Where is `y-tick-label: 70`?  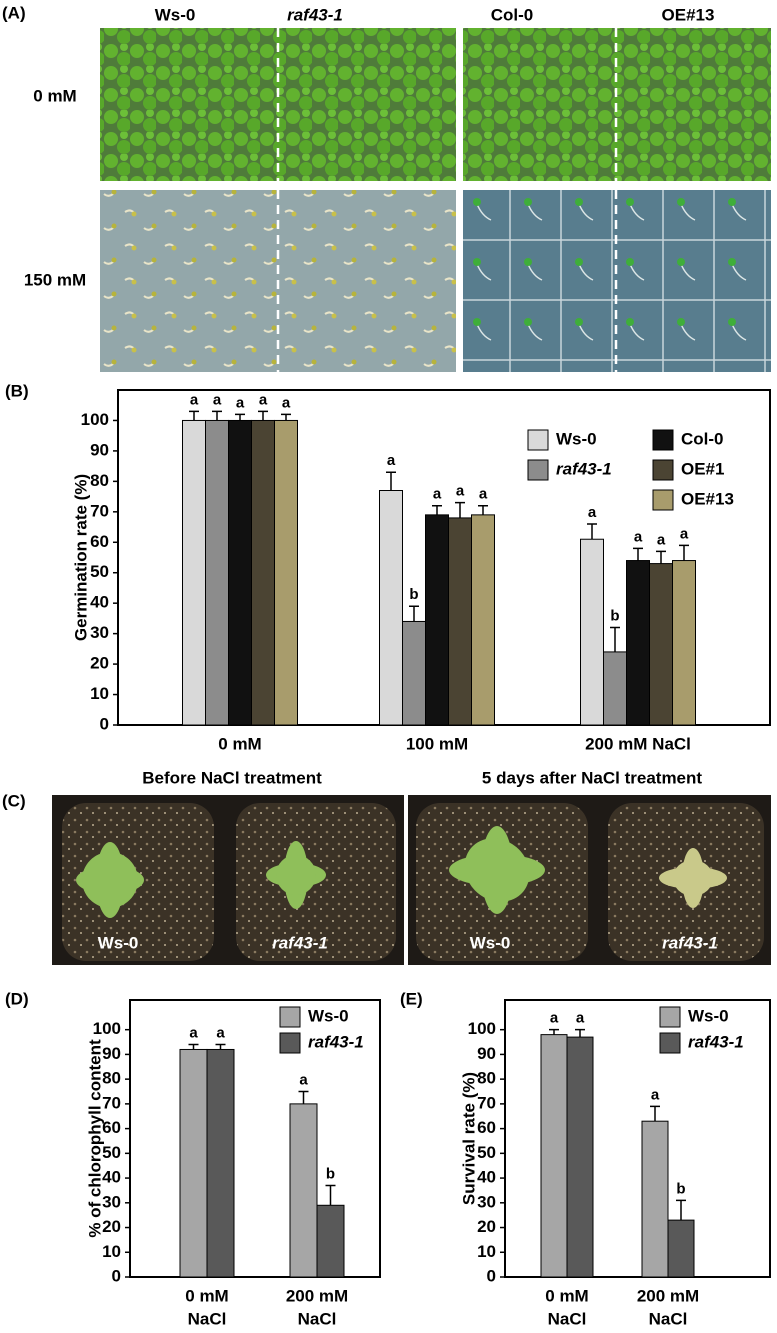 y-tick-label: 70 is located at coordinates (99, 510).